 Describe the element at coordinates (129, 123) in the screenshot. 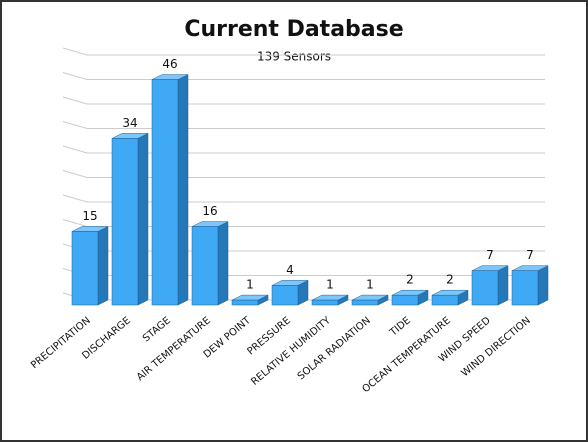

I see `value-label: 34` at that location.